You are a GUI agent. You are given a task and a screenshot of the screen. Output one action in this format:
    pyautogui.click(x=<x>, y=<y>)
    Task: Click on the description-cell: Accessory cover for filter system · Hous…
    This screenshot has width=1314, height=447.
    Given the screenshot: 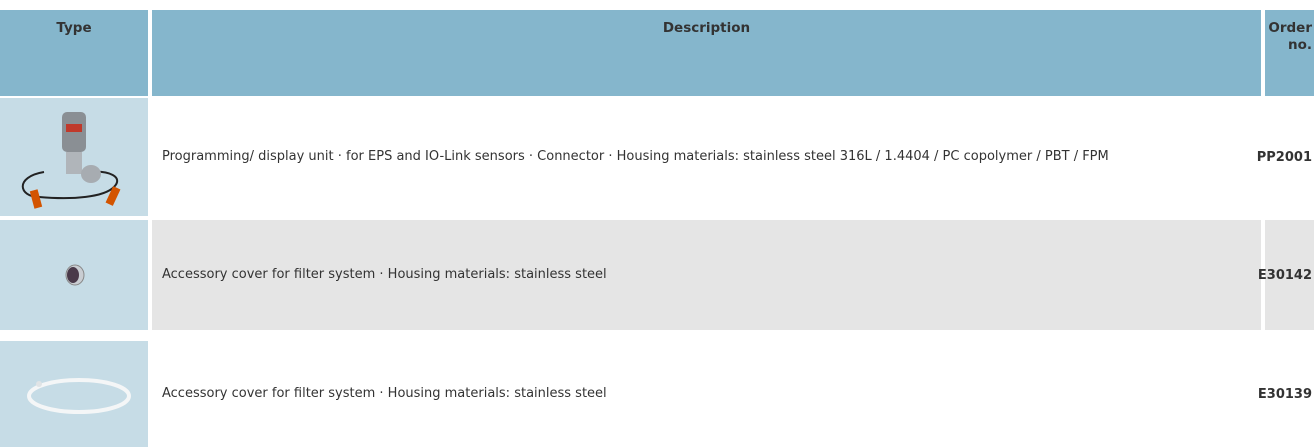 What is the action you would take?
    pyautogui.click(x=384, y=393)
    